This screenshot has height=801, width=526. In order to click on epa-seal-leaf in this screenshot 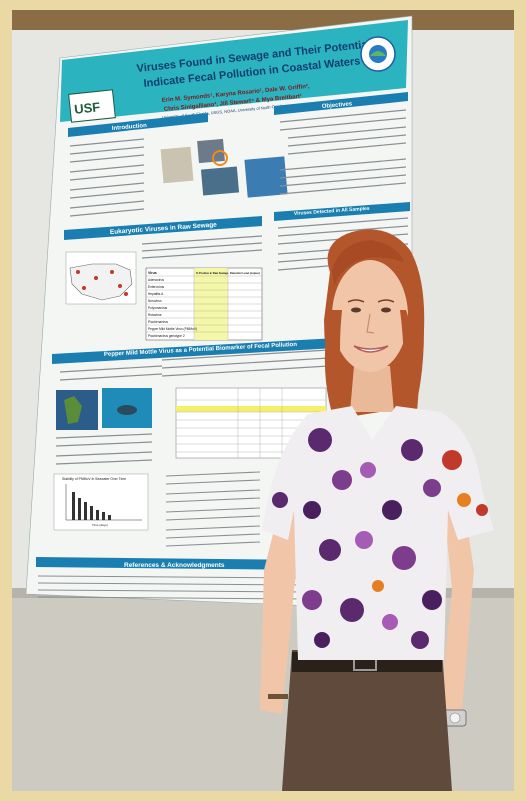, I will do `click(378, 53)`.